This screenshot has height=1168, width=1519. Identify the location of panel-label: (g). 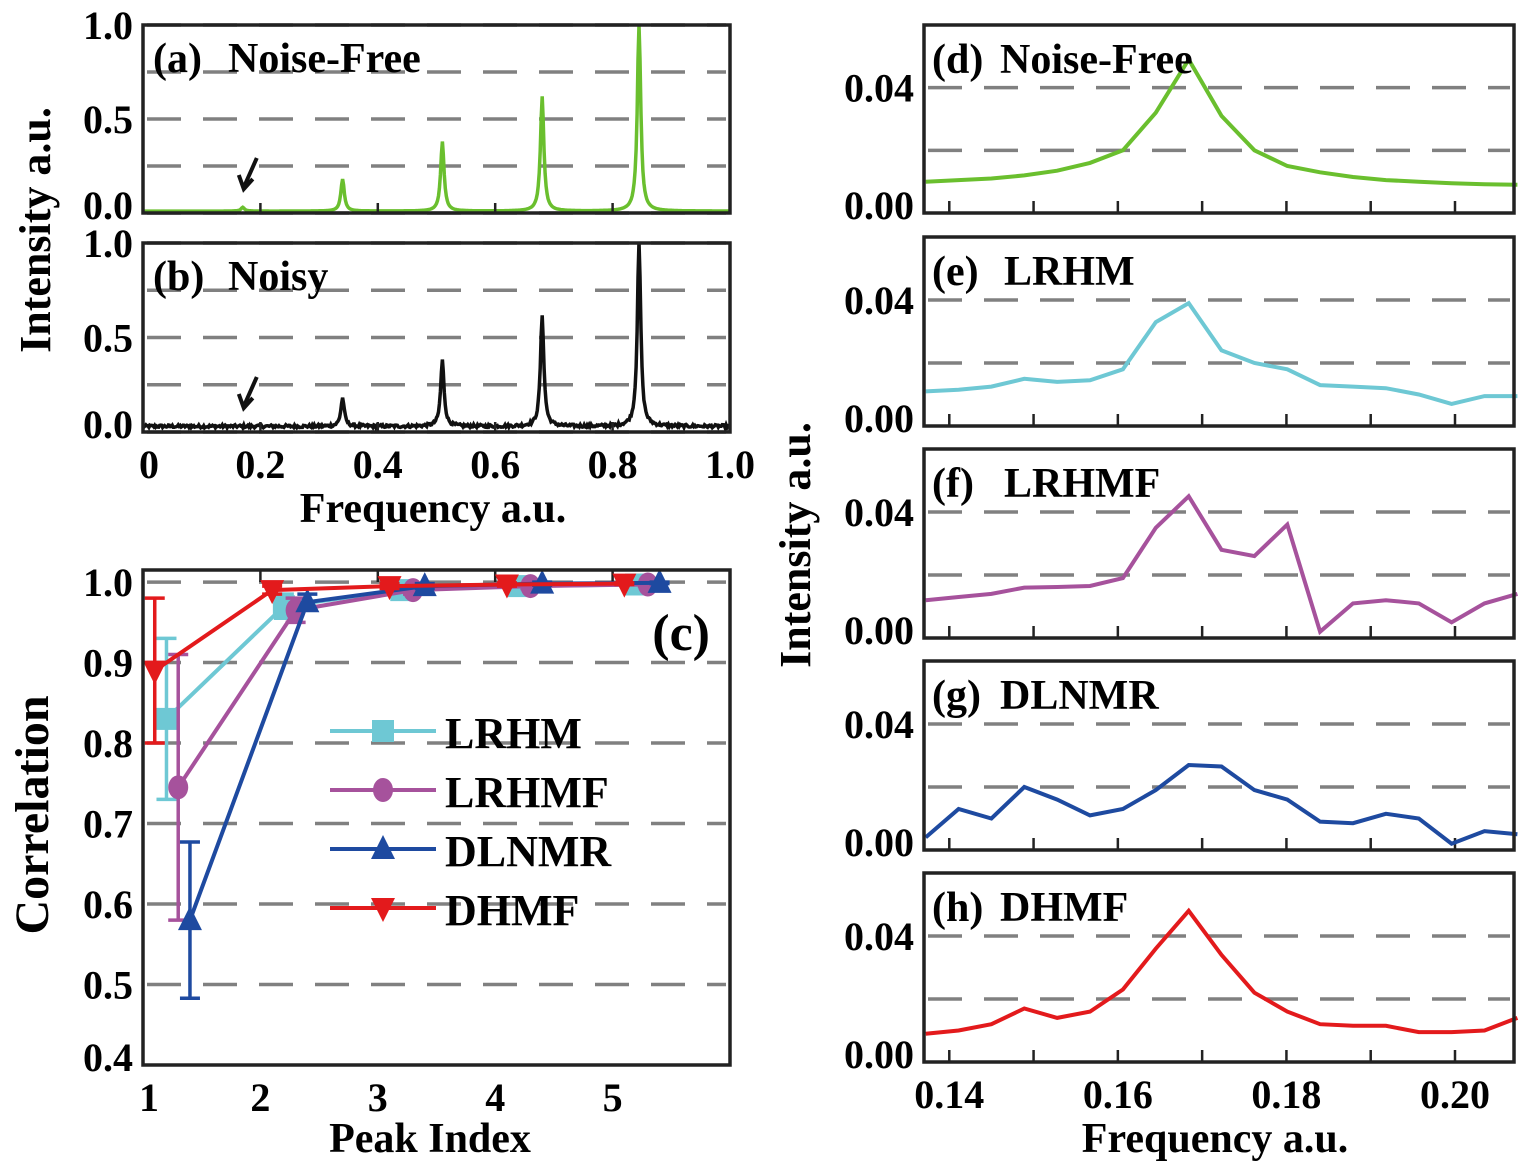
(956, 696).